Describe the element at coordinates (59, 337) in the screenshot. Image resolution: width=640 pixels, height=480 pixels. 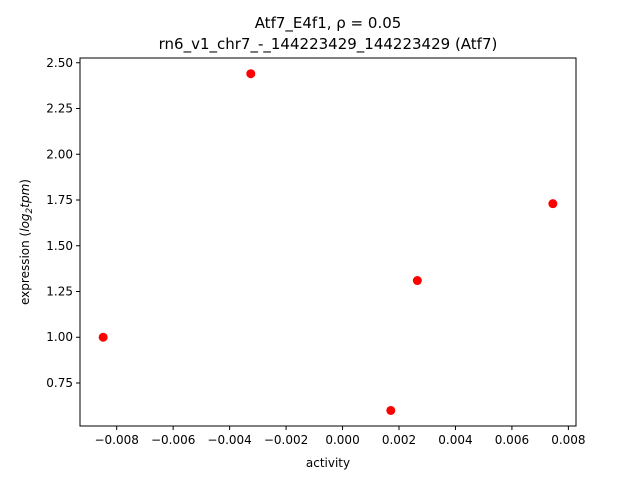
I see `y-tick-label: 1.00` at that location.